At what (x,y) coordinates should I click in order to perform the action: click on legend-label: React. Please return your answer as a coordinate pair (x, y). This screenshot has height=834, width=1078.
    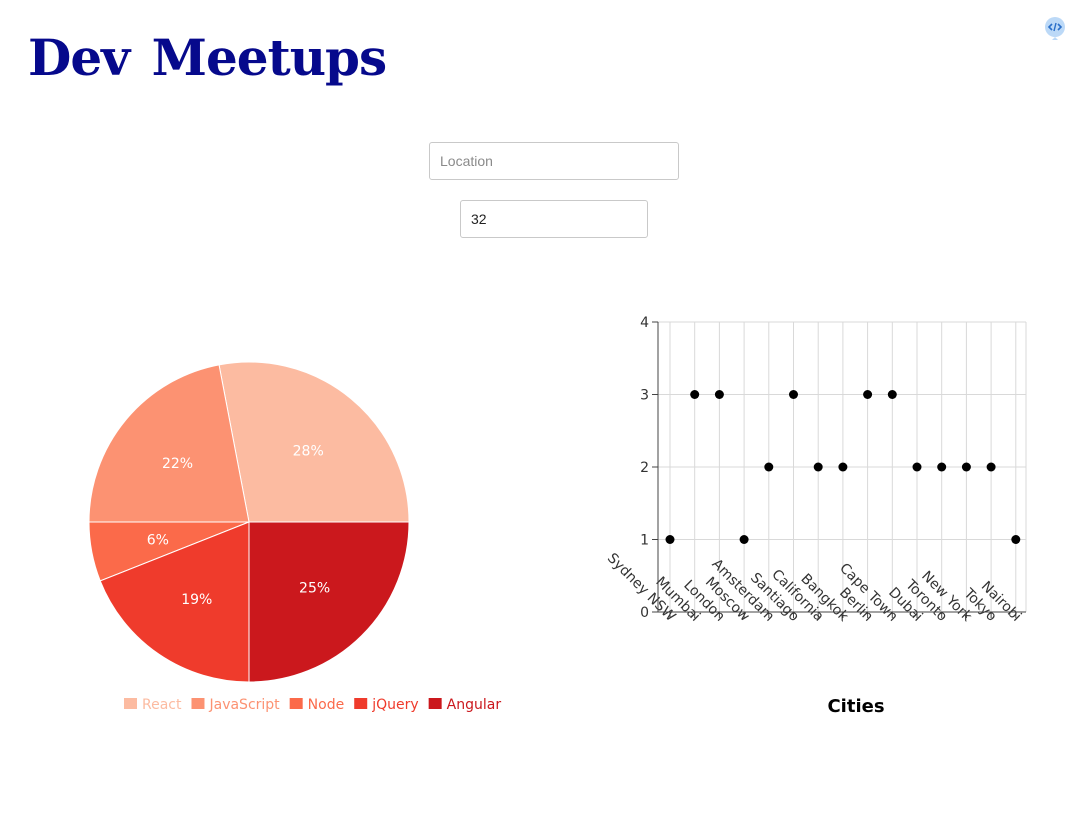
    Looking at the image, I should click on (162, 705).